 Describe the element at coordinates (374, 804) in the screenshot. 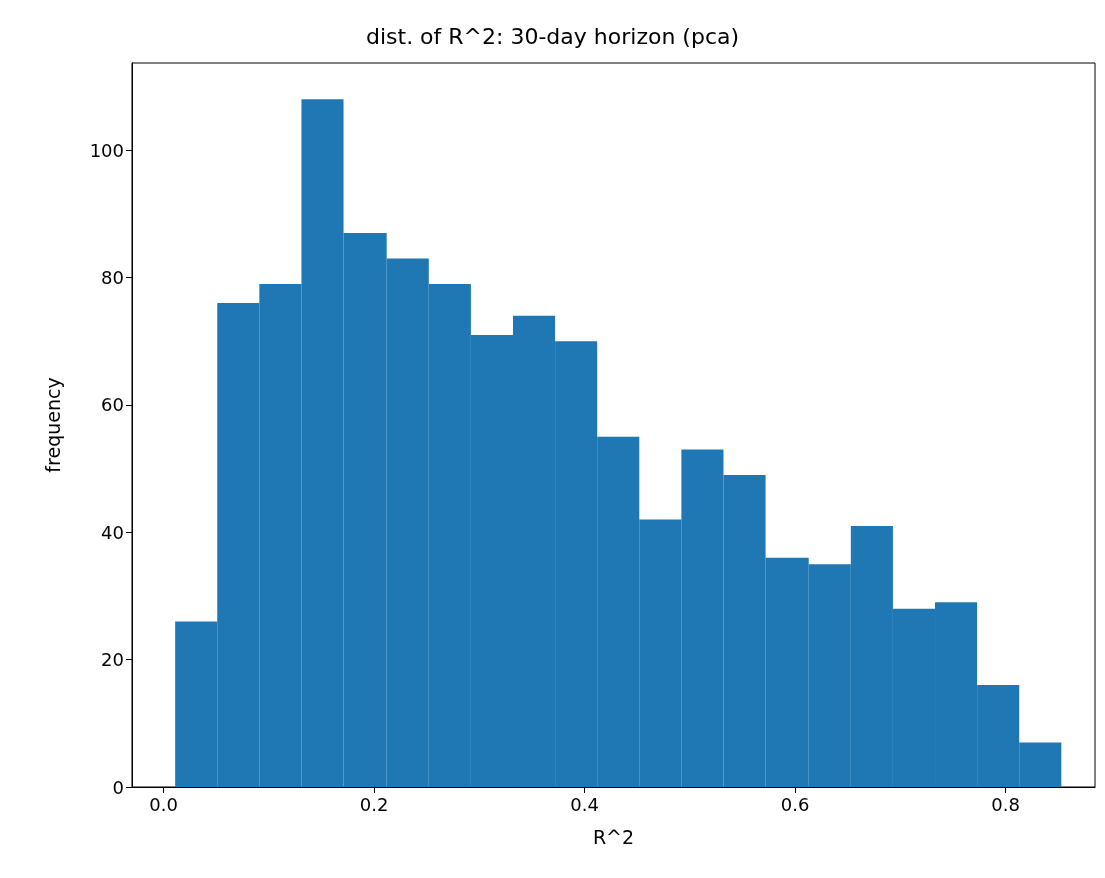

I see `x-tick-label: 0.2` at that location.